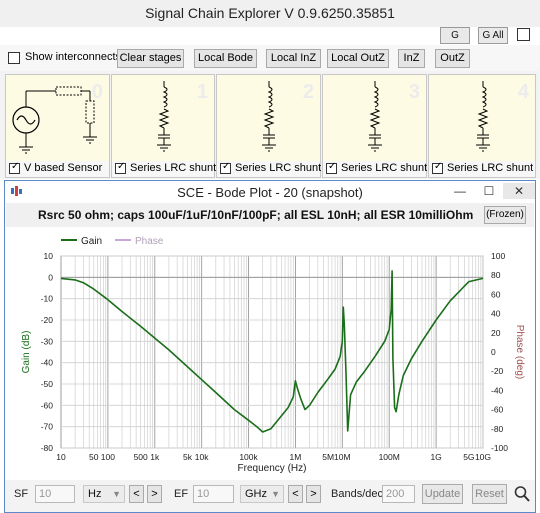  What do you see at coordinates (141, 457) in the screenshot?
I see `x-tick-label: 500` at bounding box center [141, 457].